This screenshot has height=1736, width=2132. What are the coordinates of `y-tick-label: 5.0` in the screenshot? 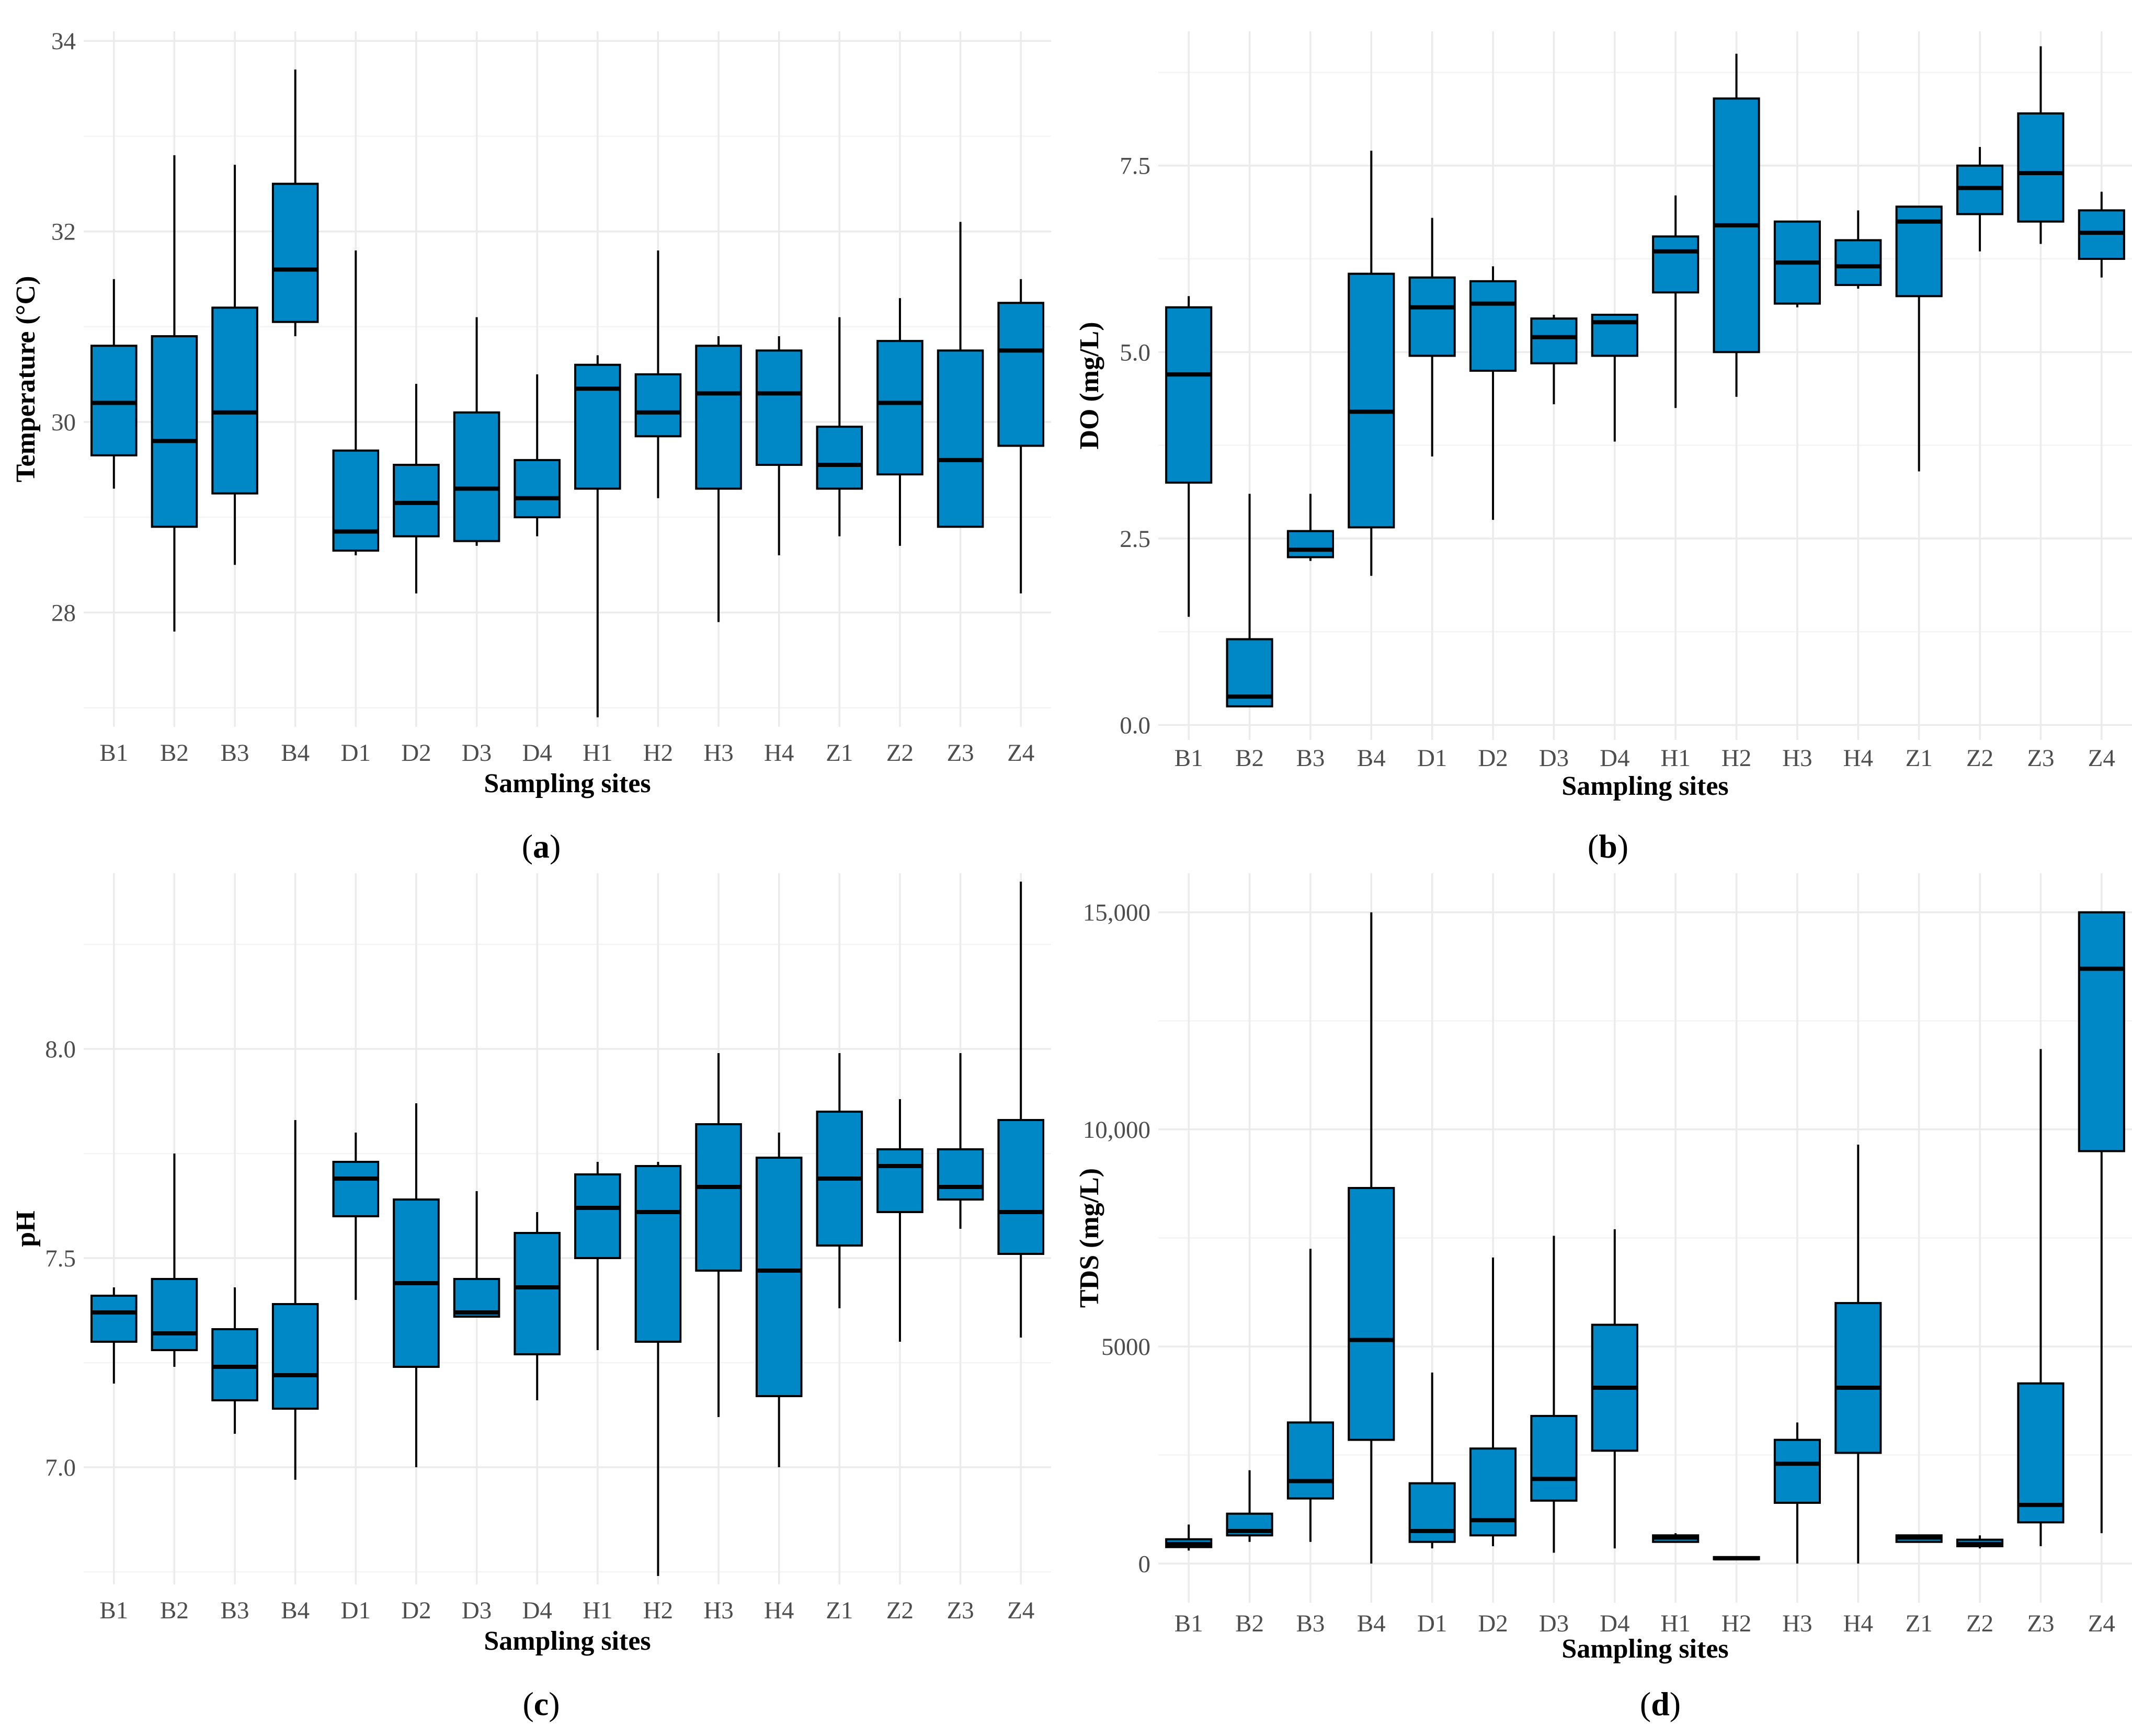 It's located at (1135, 353).